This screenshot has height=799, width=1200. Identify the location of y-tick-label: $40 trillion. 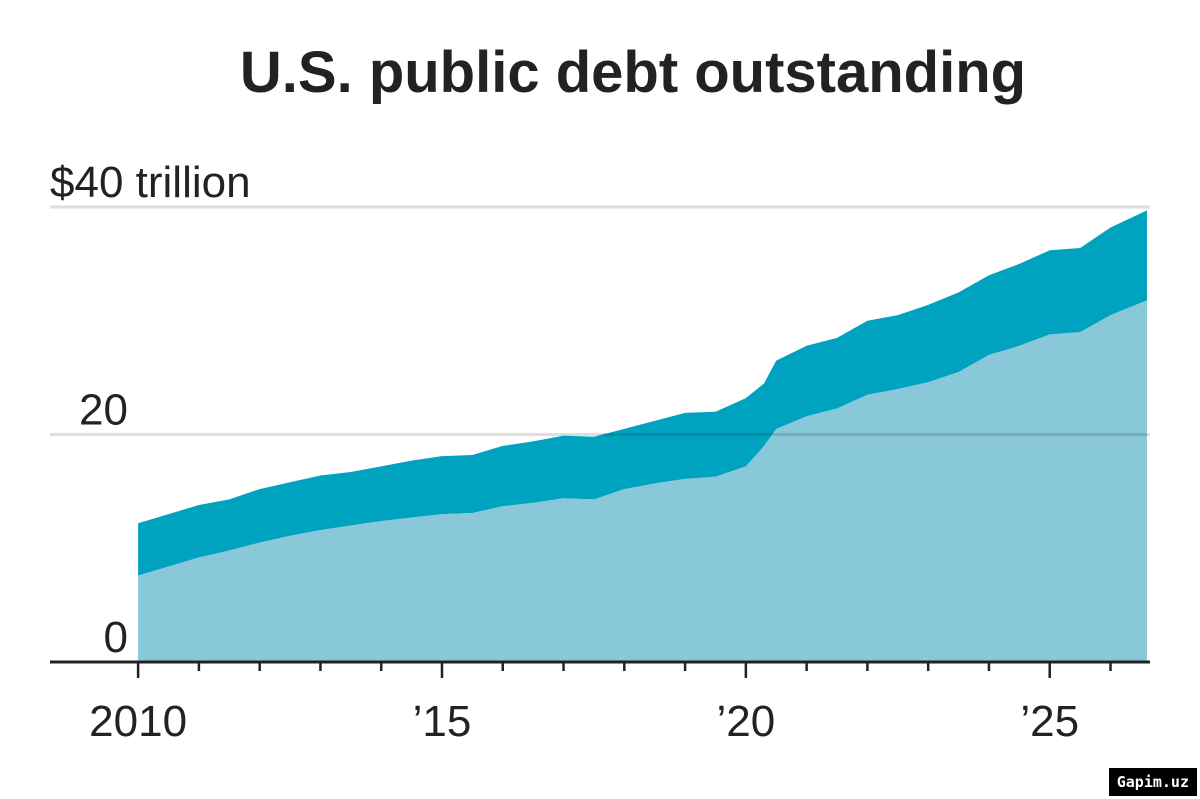
(150, 182).